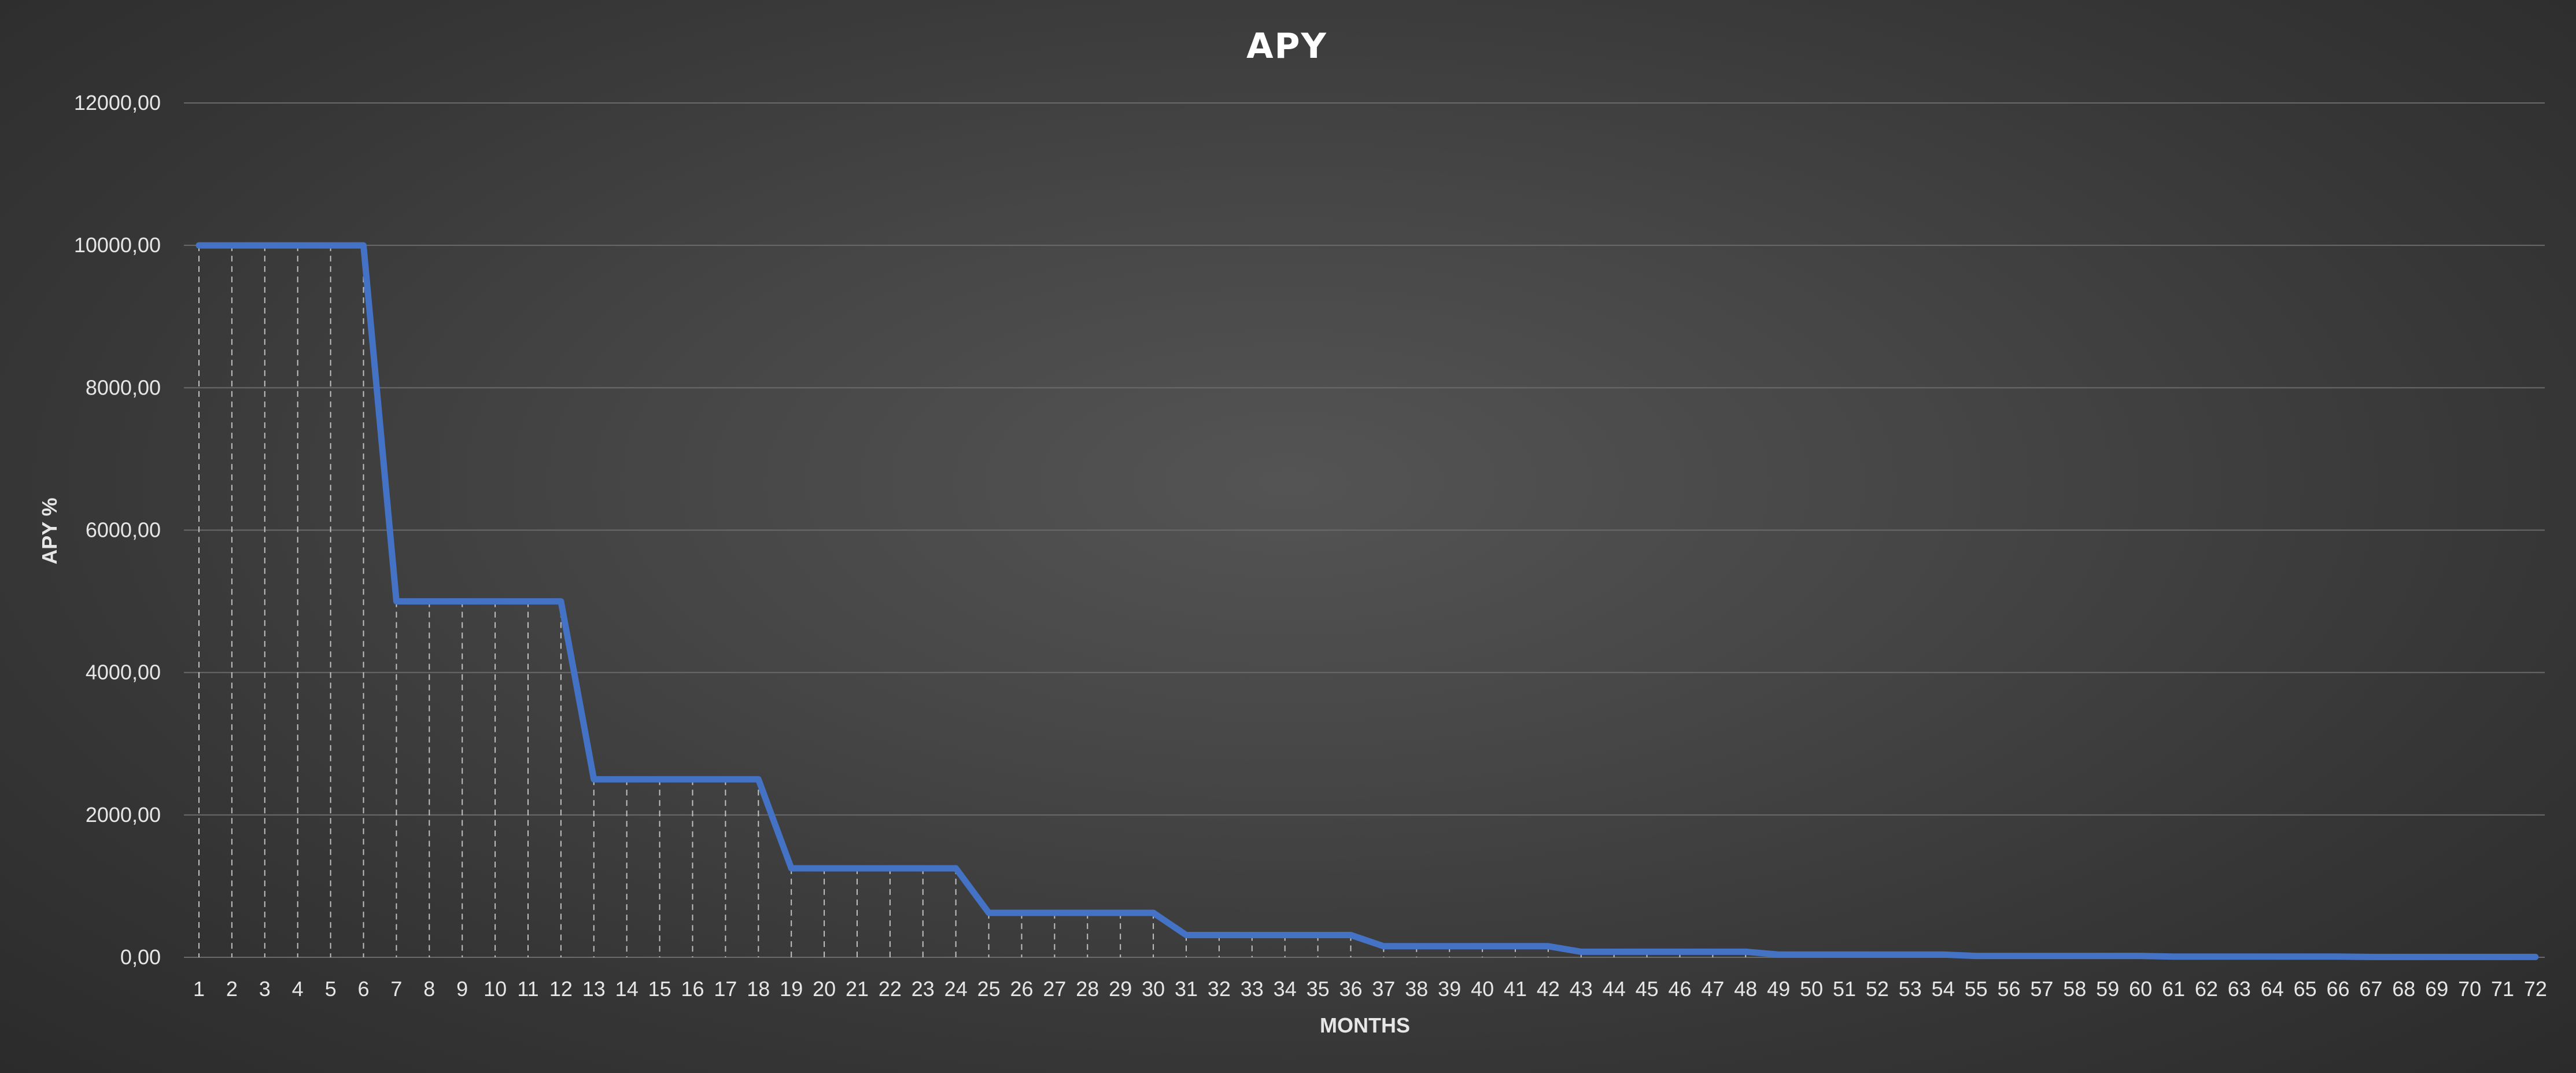 Image resolution: width=2576 pixels, height=1073 pixels. Describe the element at coordinates (2337, 989) in the screenshot. I see `x-tick-label: 66` at that location.